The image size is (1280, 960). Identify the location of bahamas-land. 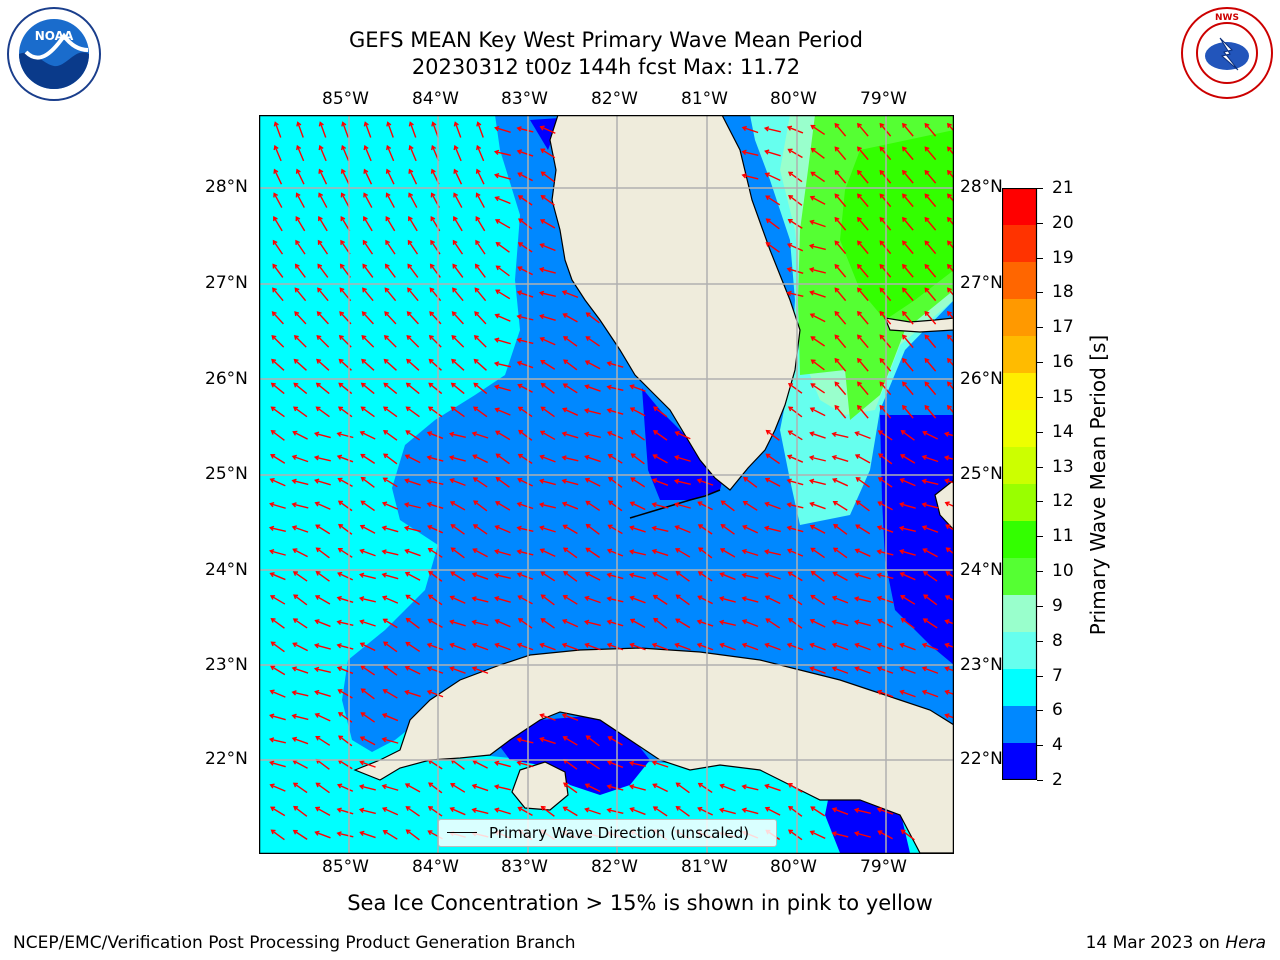
(919, 325).